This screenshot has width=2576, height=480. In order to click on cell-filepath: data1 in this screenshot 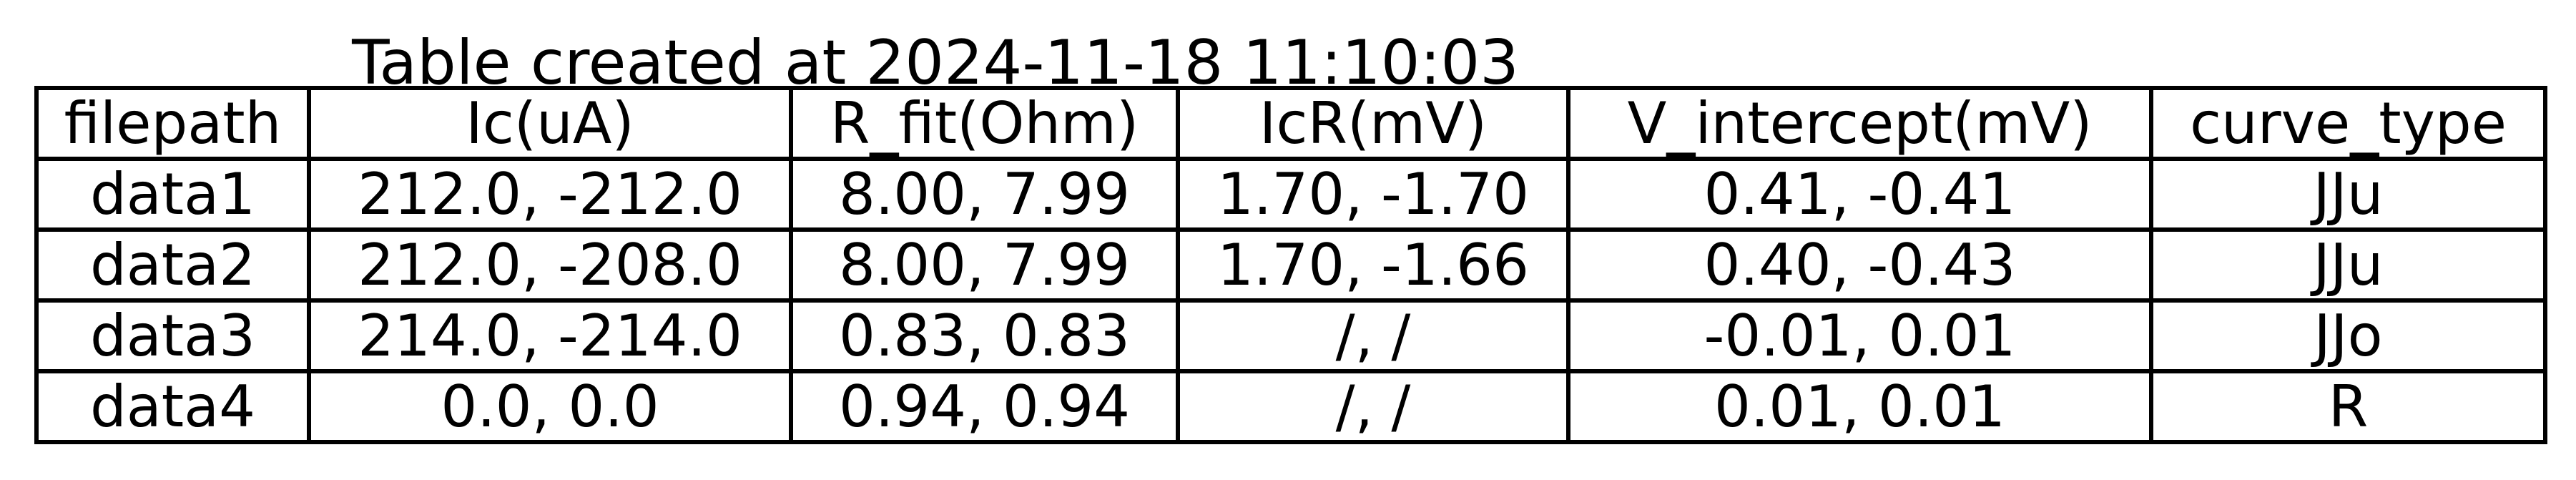, I will do `click(173, 194)`.